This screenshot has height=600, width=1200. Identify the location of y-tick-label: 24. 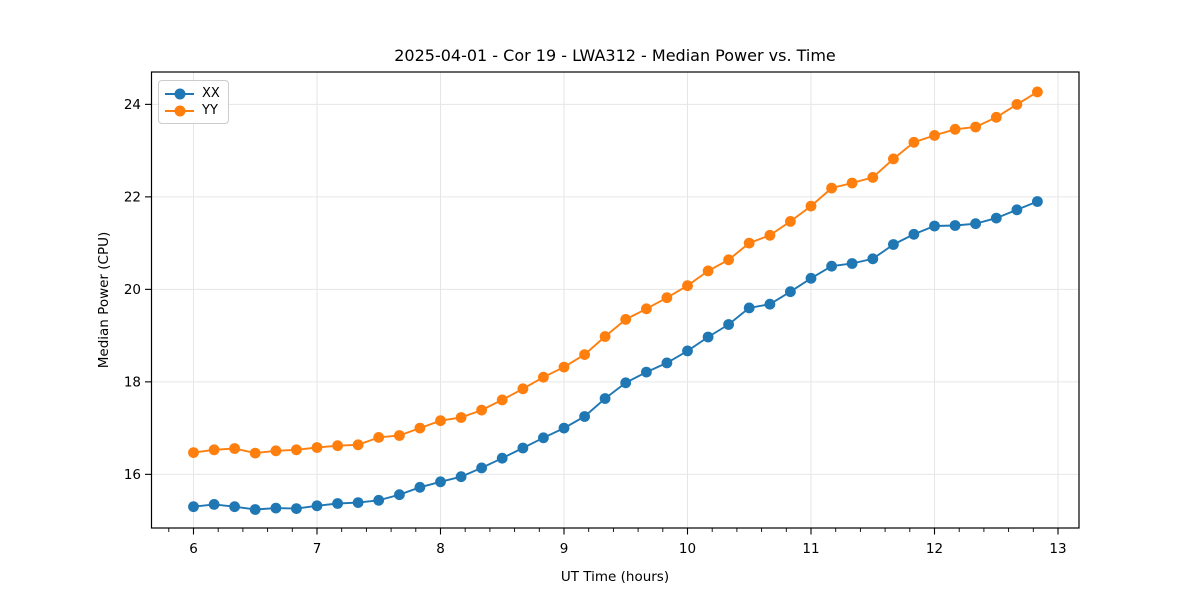
(132, 105).